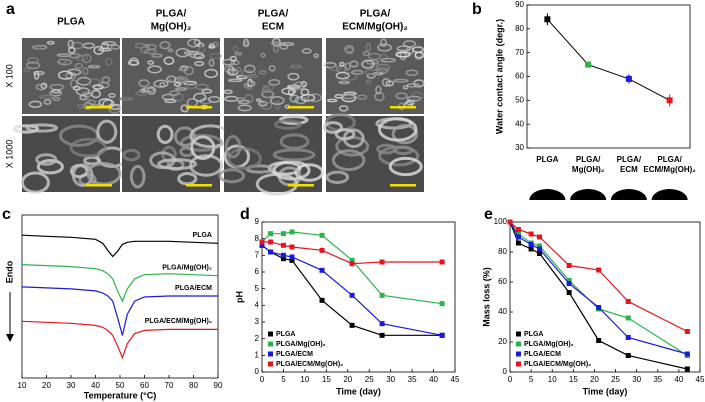 The height and width of the screenshot is (402, 705). I want to click on panel-label: d, so click(245, 214).